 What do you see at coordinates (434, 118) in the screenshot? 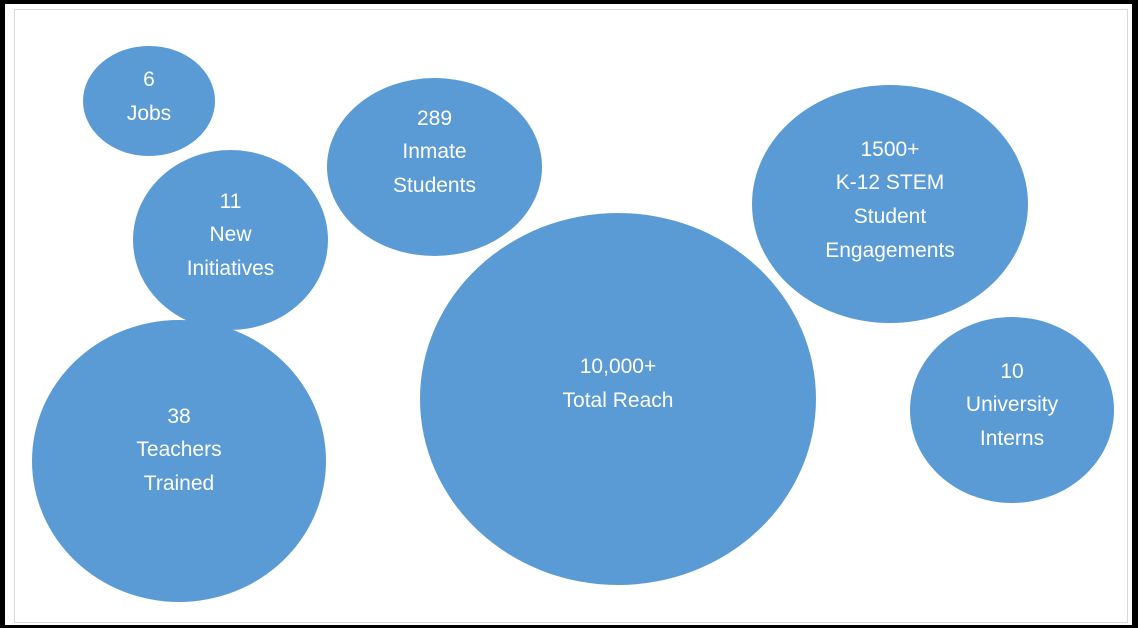
I see `bubble-inmate-students-value: 289` at bounding box center [434, 118].